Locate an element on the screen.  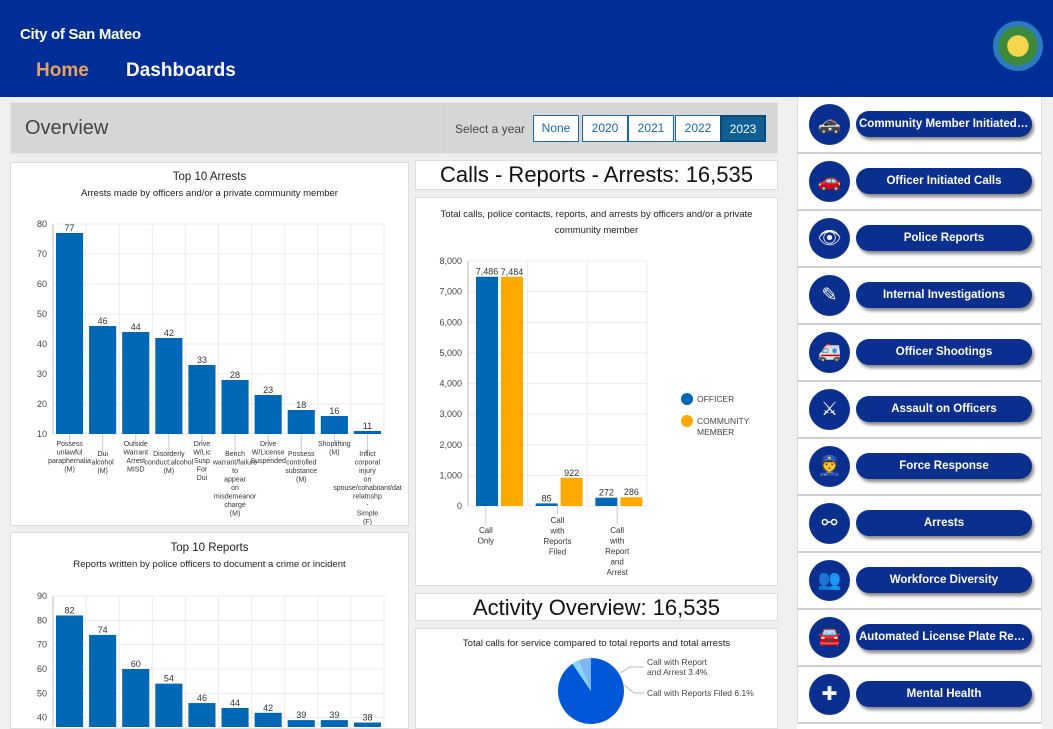
edit-document-icon: ✎ is located at coordinates (829, 295).